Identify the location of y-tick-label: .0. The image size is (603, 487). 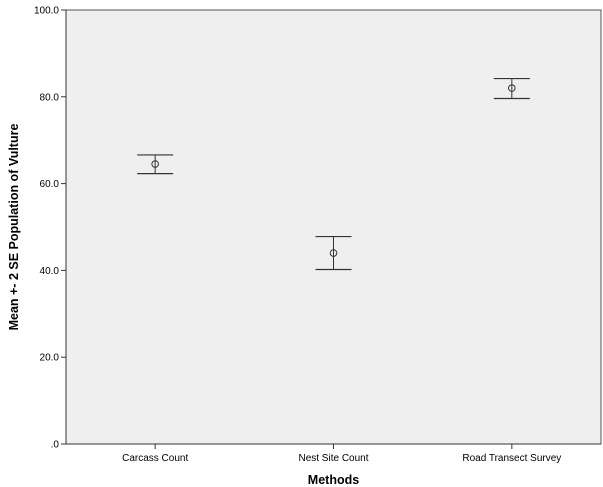
(55, 445).